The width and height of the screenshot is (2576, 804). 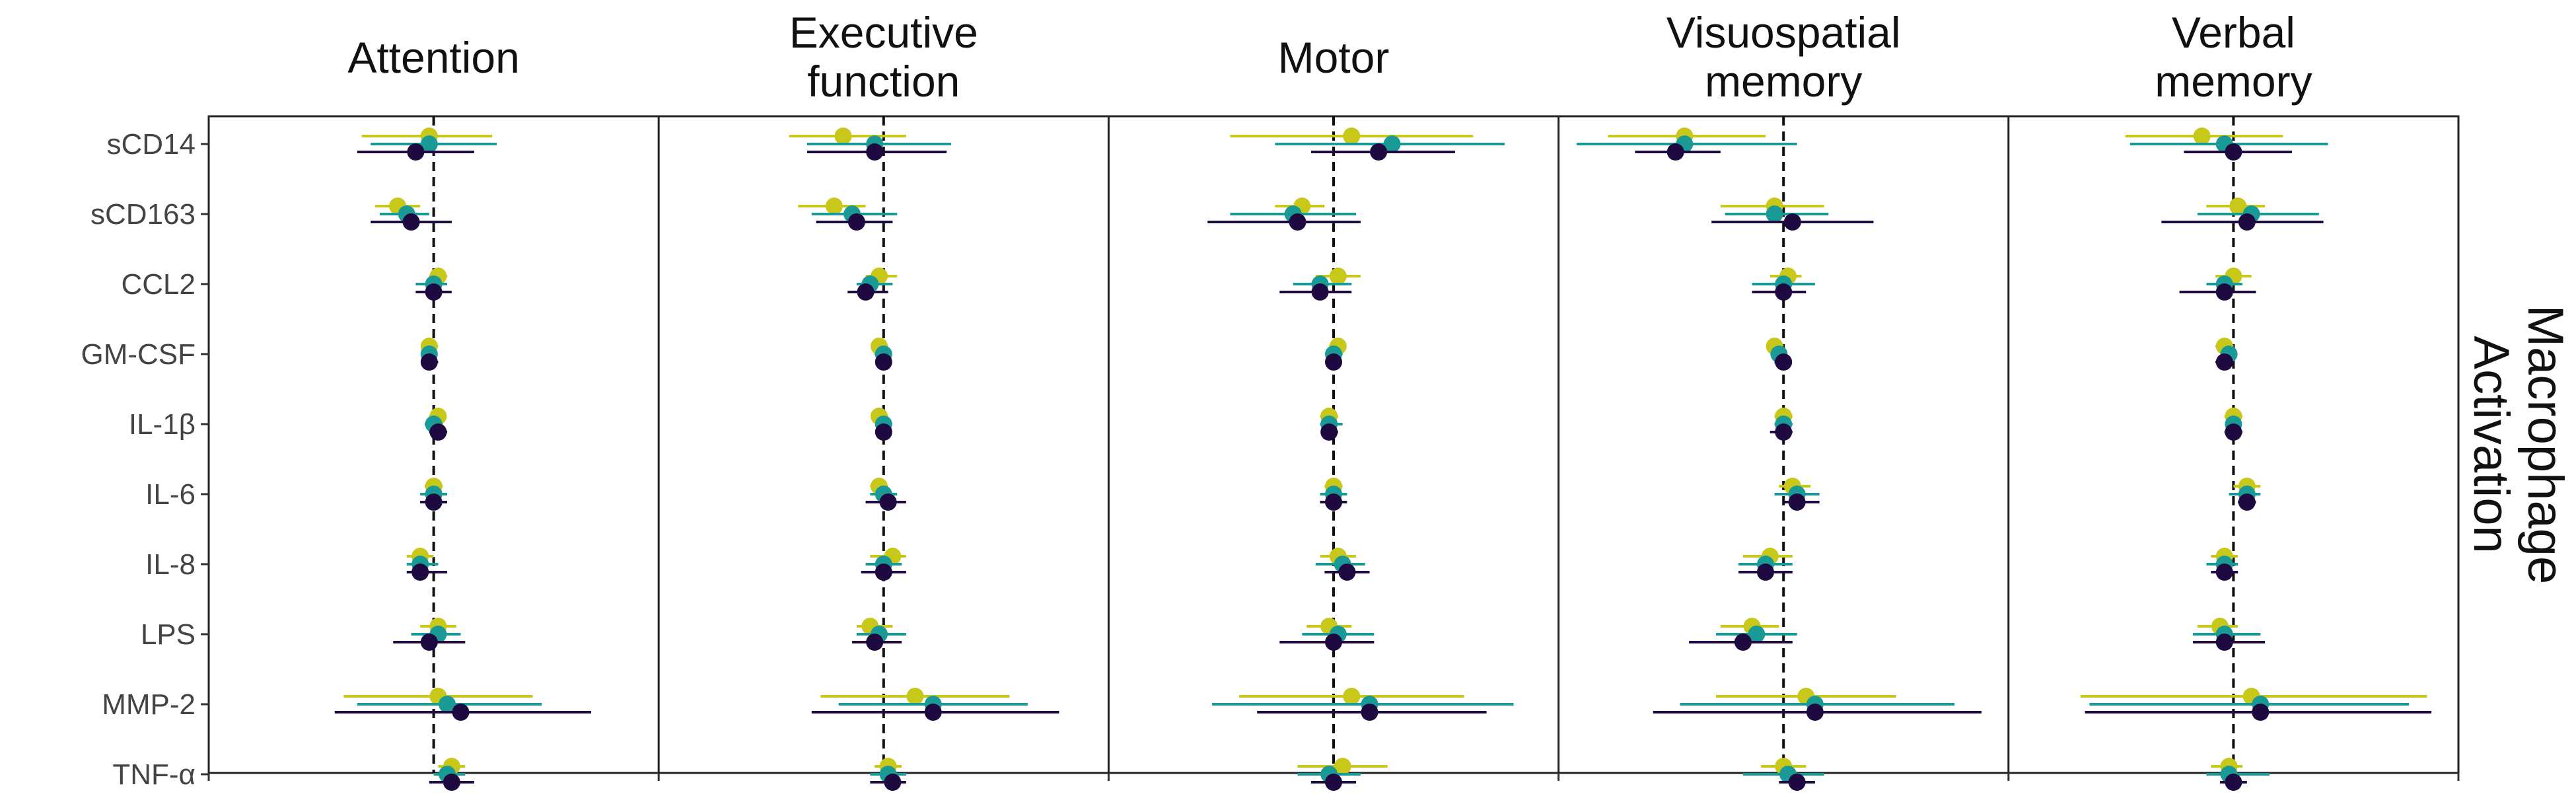 What do you see at coordinates (434, 57) in the screenshot?
I see `facet-title: Attention` at bounding box center [434, 57].